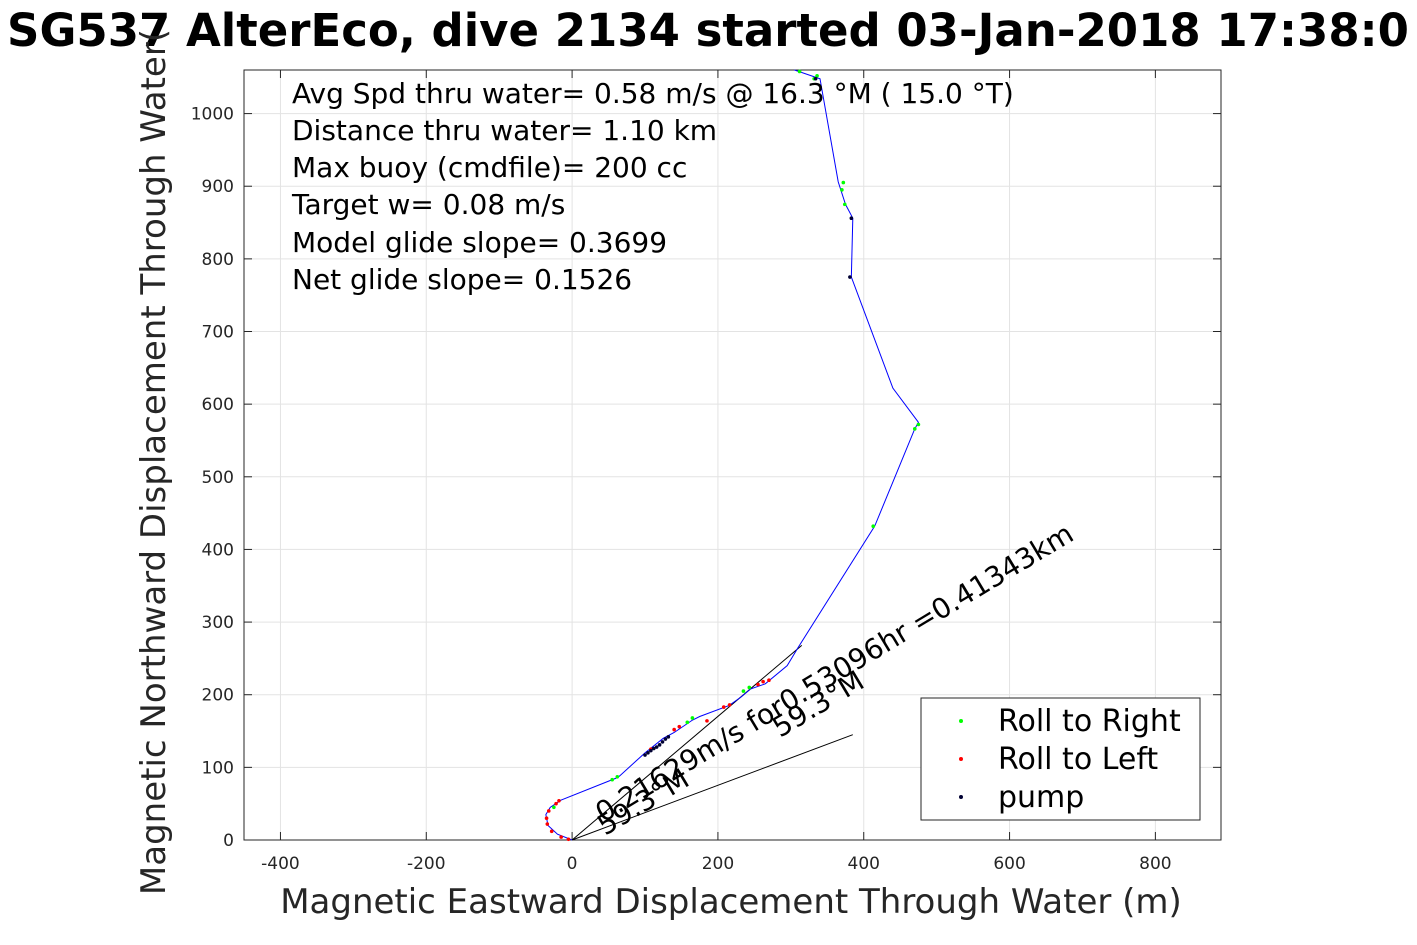 Image resolution: width=1417 pixels, height=945 pixels. I want to click on legend-label-roll-right: Roll to Right, so click(1089, 721).